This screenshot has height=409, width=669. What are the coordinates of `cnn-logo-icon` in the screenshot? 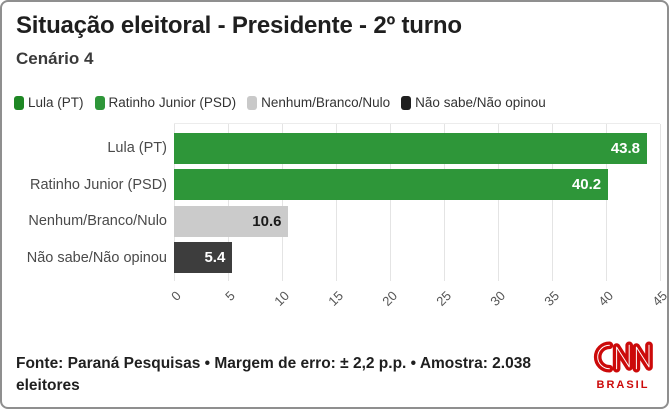 It's located at (623, 357).